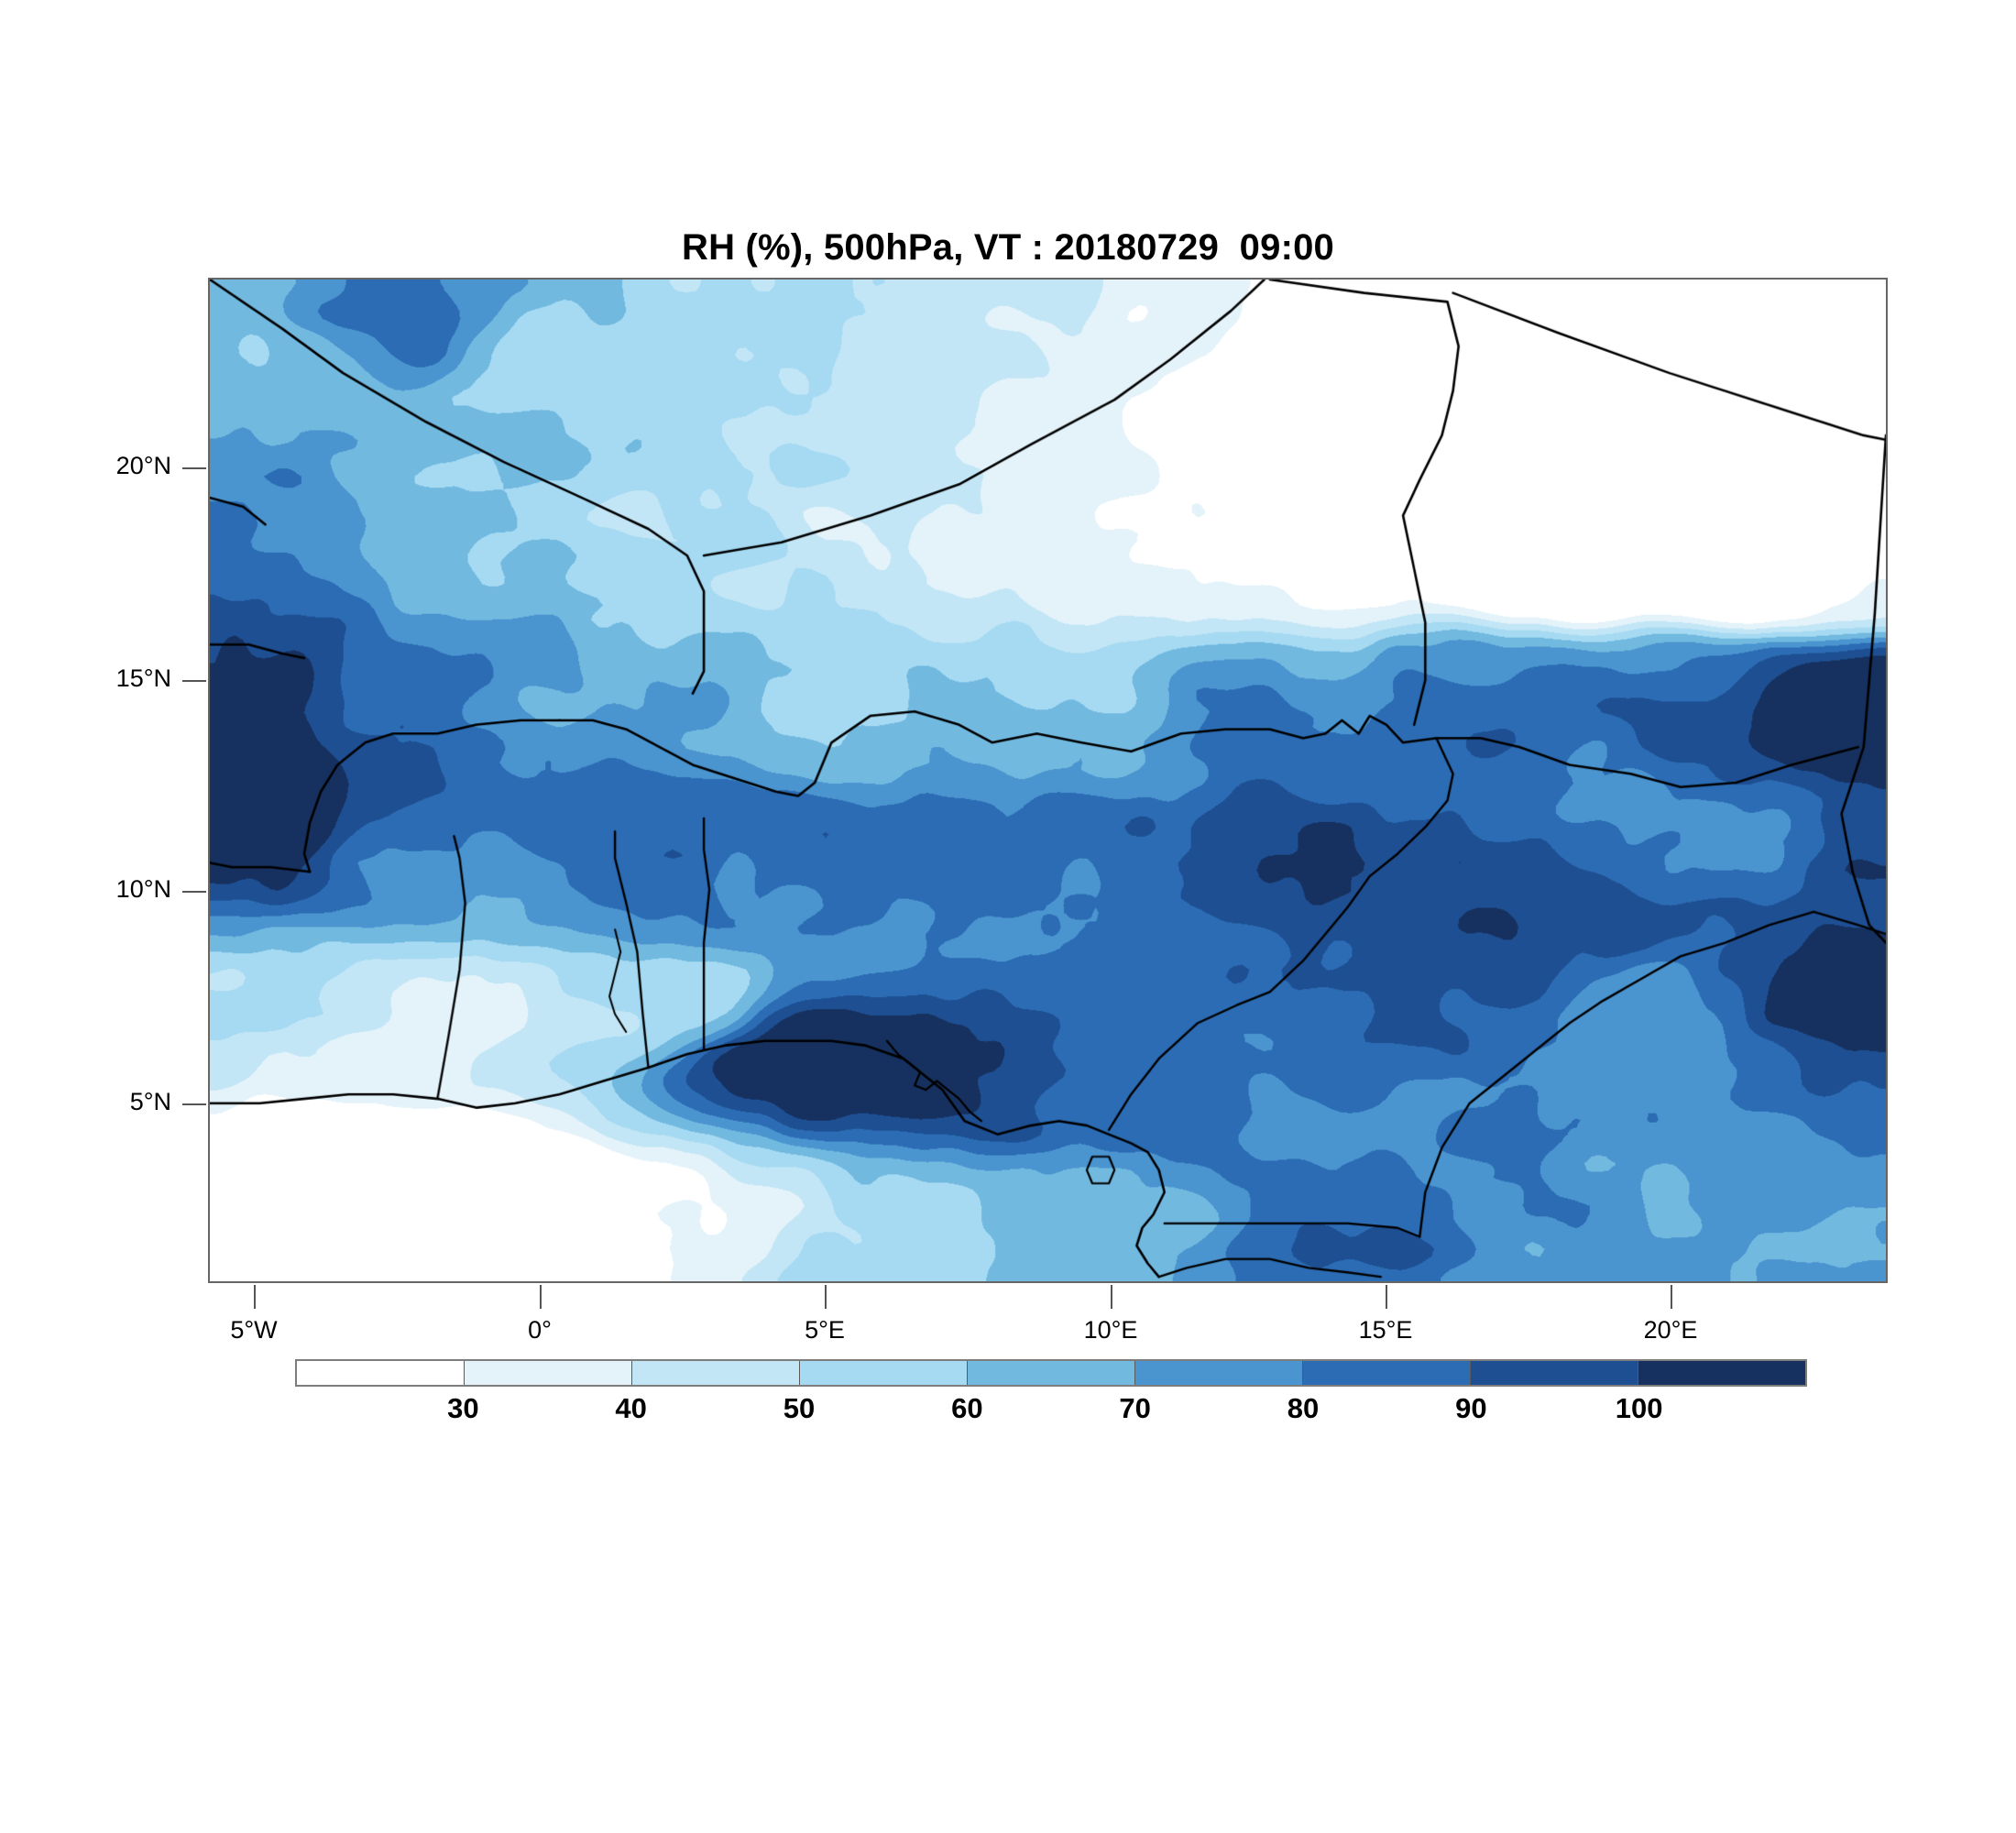  Describe the element at coordinates (1110, 1330) in the screenshot. I see `xtick-label-3: 10°E` at that location.